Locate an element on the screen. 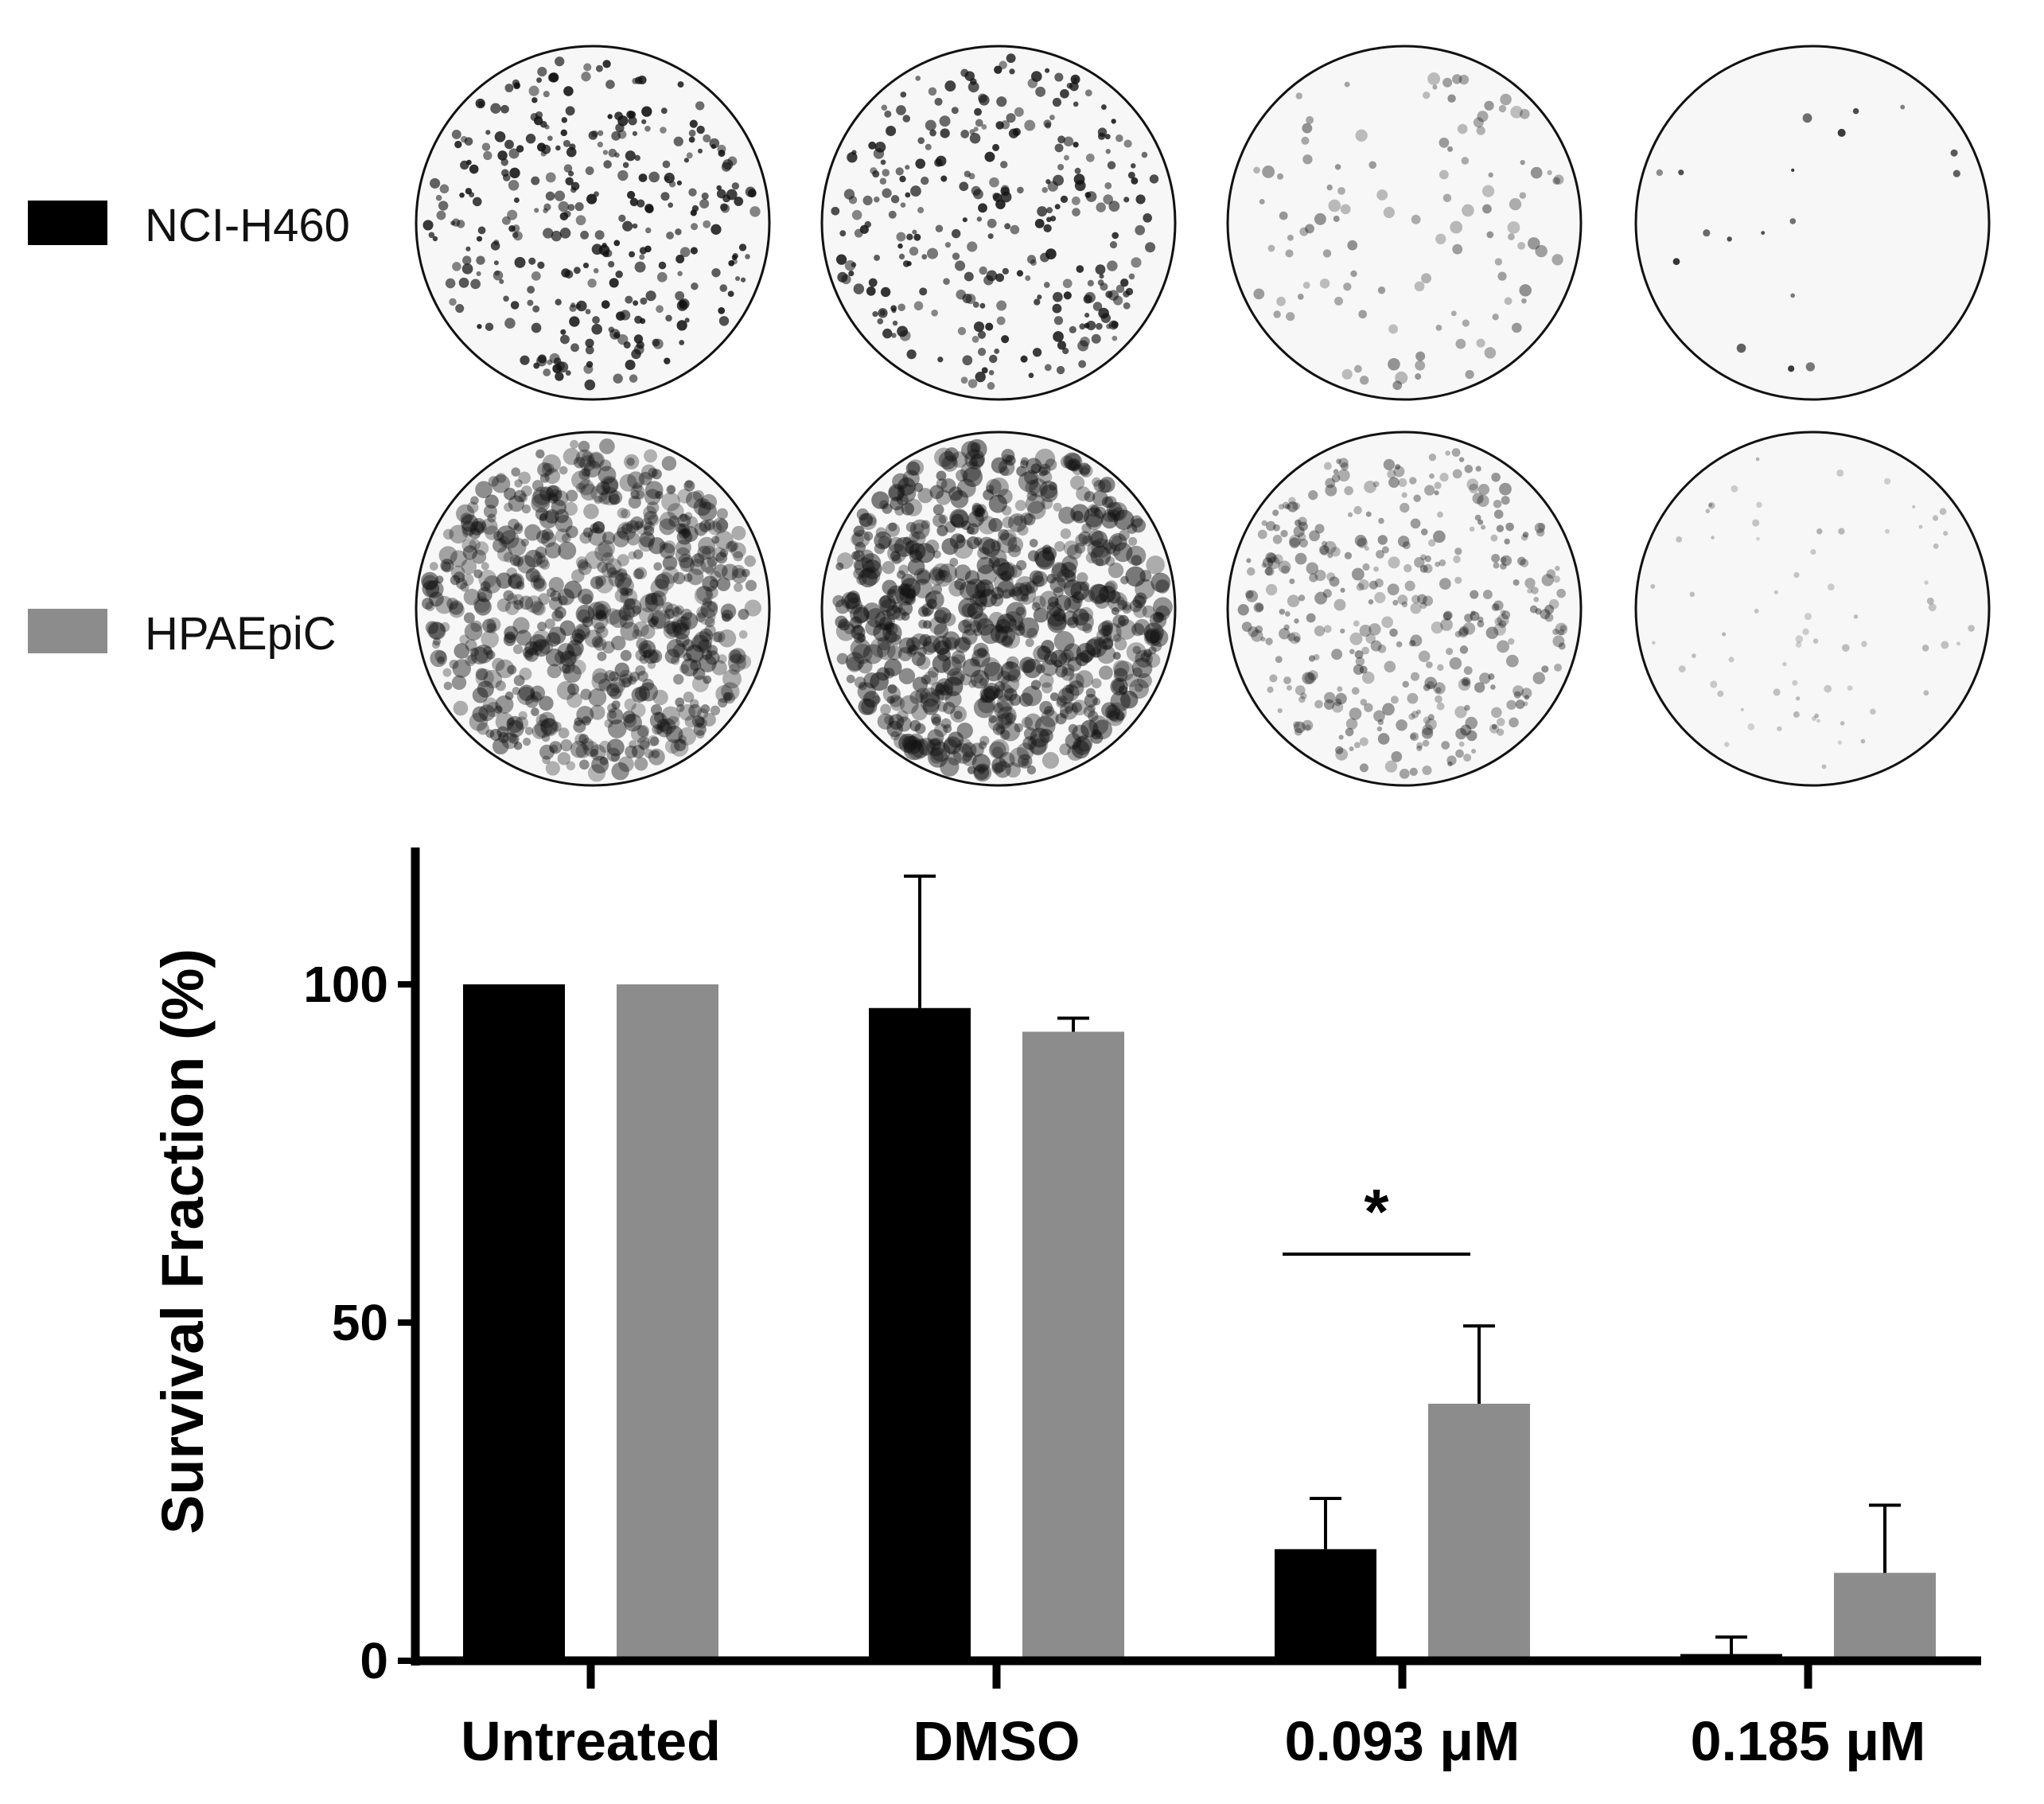 This screenshot has height=1804, width=2044. bar-hpaepic-0-093-m is located at coordinates (1479, 1532).